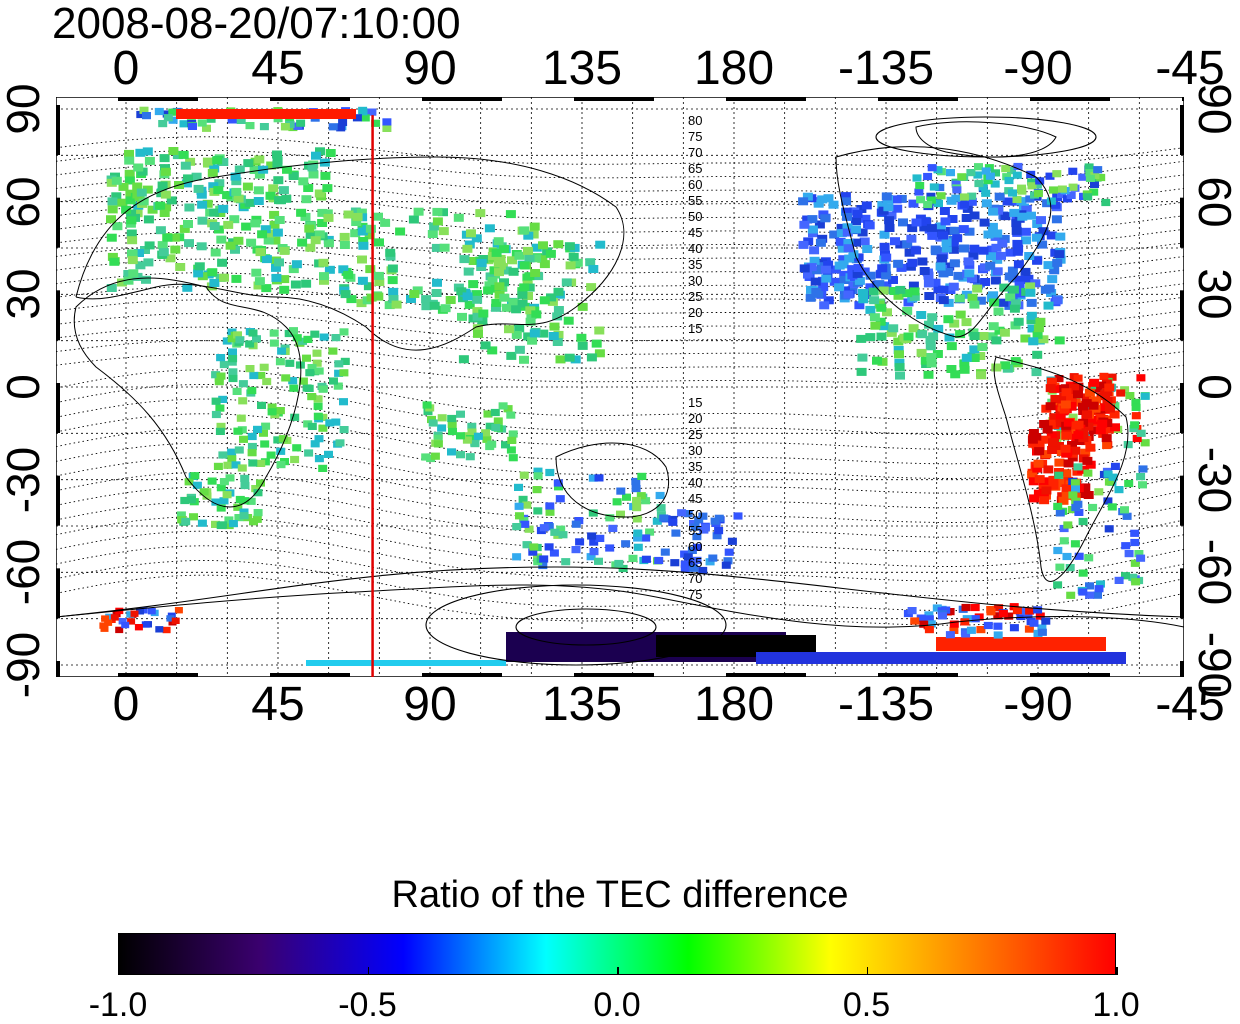 The image size is (1240, 1024). I want to click on colorbar-tick-mark, so click(867, 971).